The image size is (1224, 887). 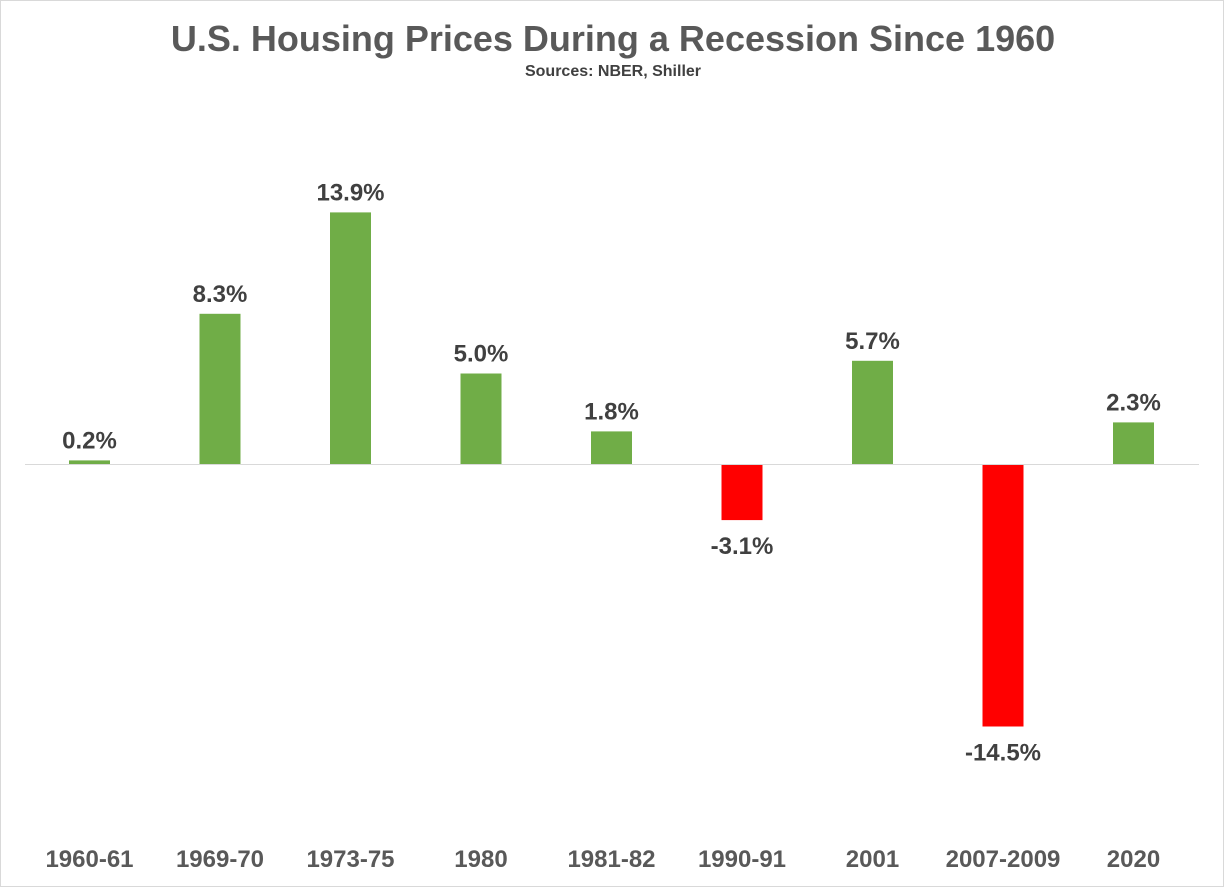 I want to click on bar-2020, so click(x=1133, y=443).